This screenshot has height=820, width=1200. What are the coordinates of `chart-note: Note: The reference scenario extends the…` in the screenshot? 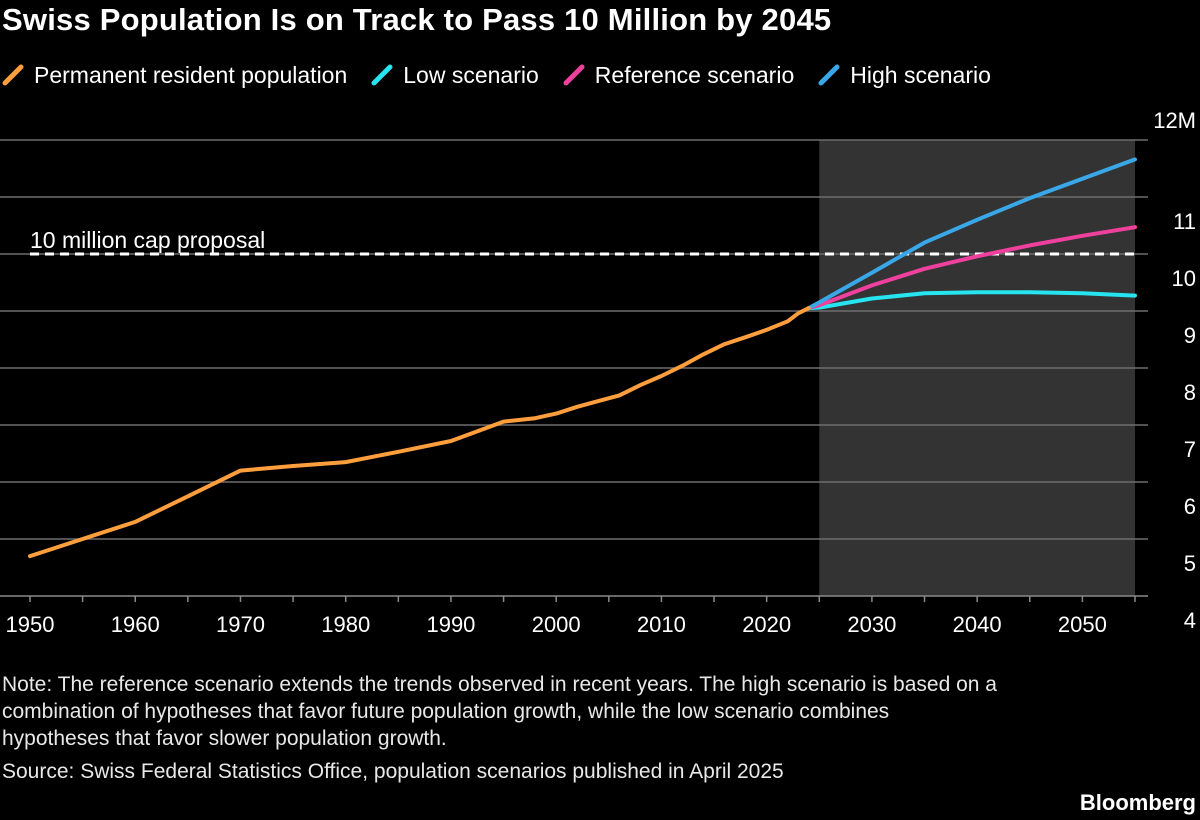 It's located at (600, 711).